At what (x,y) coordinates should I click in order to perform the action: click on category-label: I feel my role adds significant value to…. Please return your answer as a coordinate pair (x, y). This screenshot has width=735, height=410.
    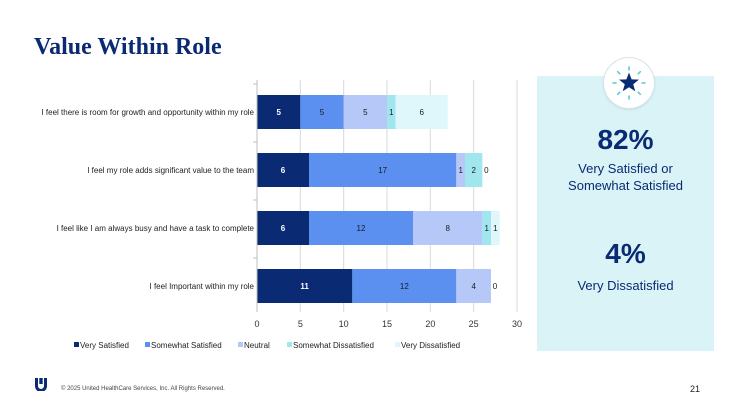
    Looking at the image, I should click on (170, 170).